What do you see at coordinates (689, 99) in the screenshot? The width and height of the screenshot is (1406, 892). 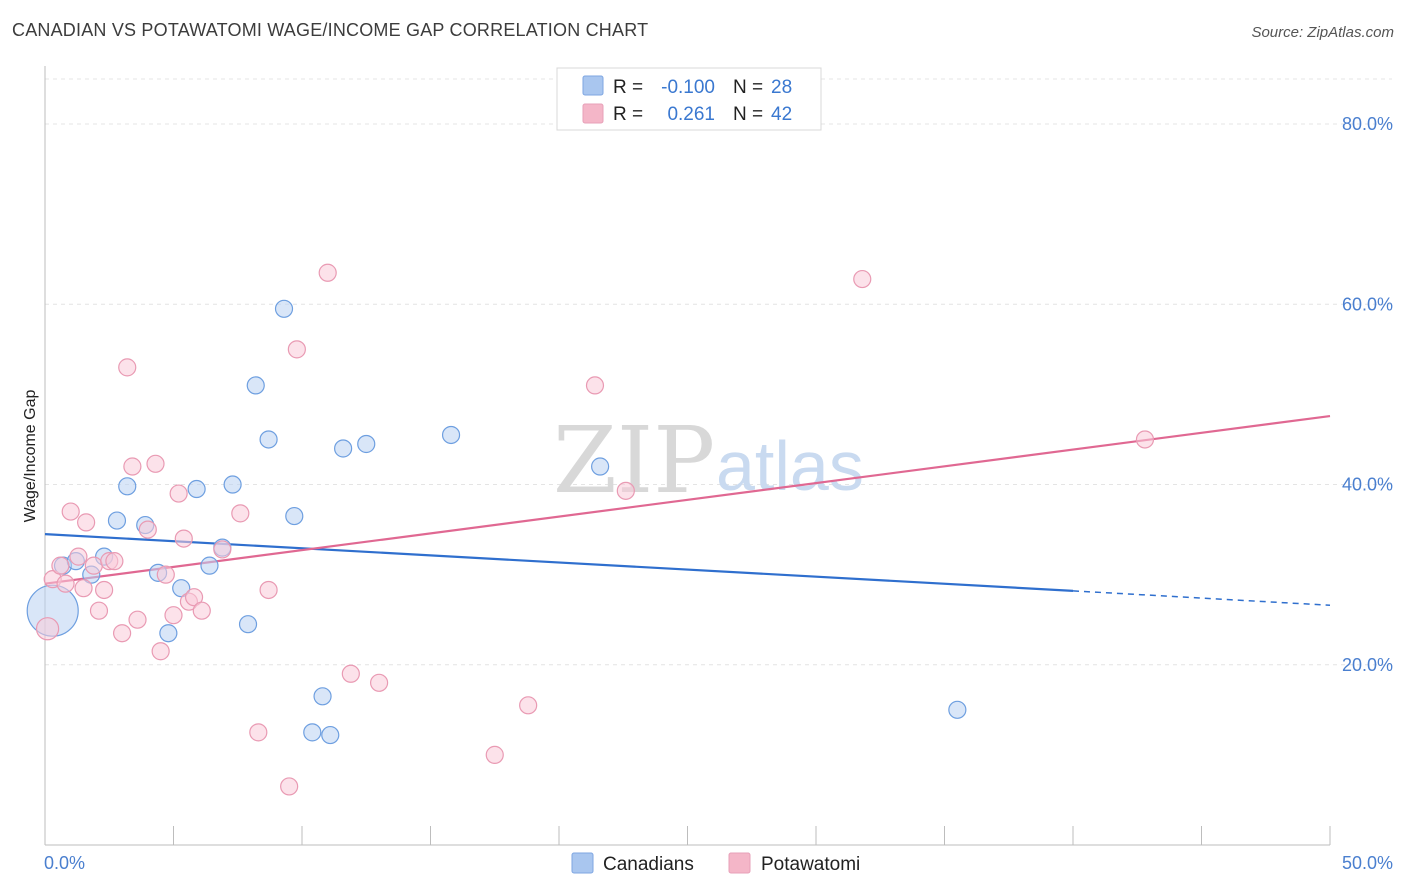 I see `legend-box: R = -0.100 N = 28 R = 0.261 N = 42` at bounding box center [689, 99].